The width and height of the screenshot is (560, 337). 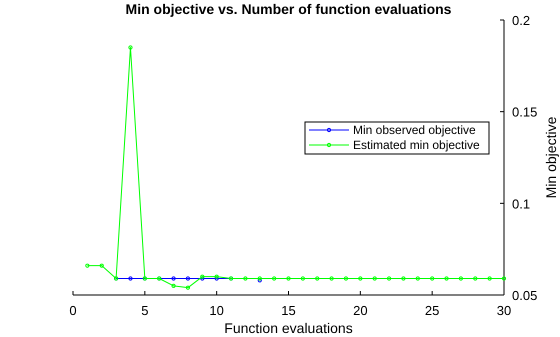 What do you see at coordinates (144, 310) in the screenshot?
I see `x-tick-label: 5` at bounding box center [144, 310].